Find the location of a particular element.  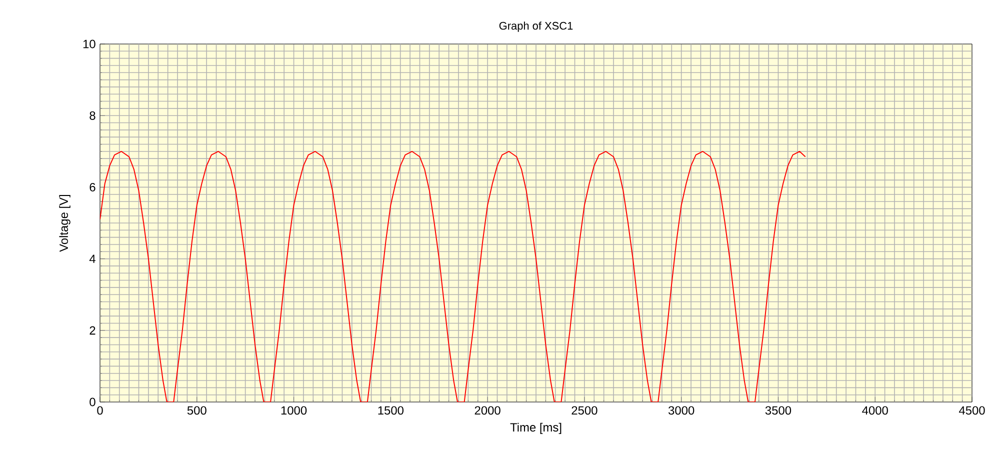

y-tick-label: 0 is located at coordinates (93, 402).